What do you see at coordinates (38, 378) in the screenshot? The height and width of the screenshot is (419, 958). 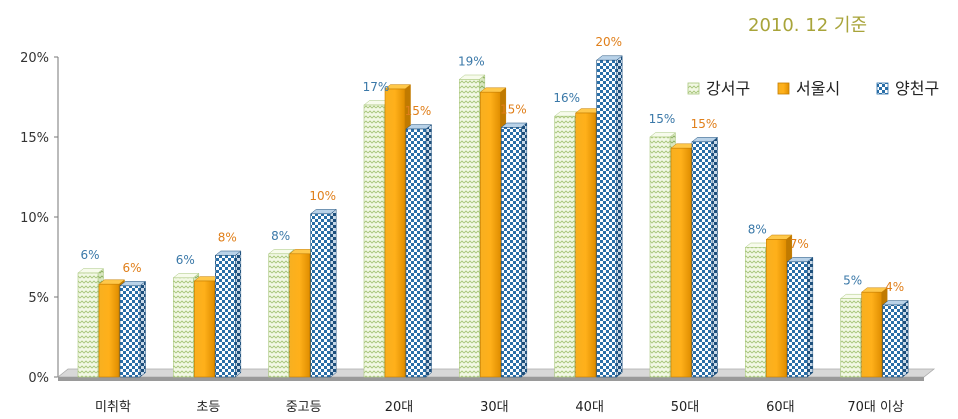 I see `y-tick-label: 0%` at bounding box center [38, 378].